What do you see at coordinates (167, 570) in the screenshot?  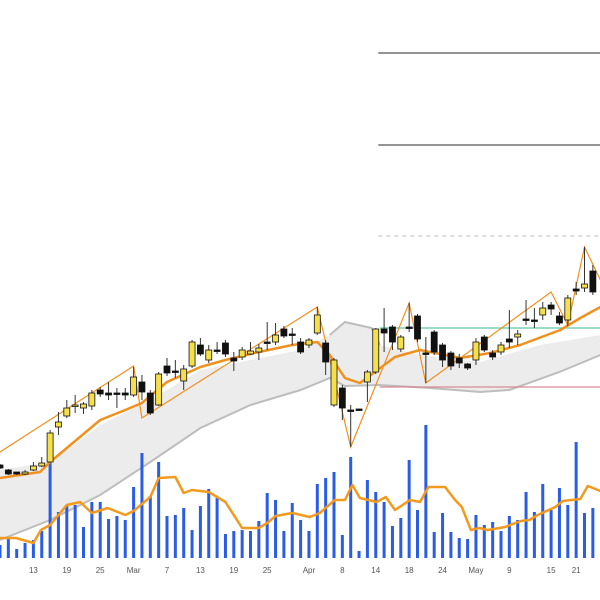 I see `x-tick-label: 7` at bounding box center [167, 570].